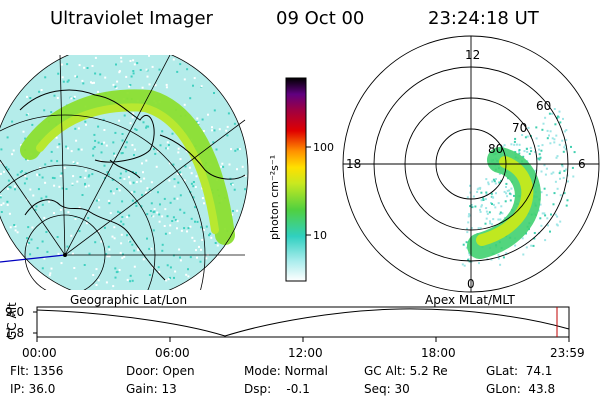  Describe the element at coordinates (277, 389) in the screenshot. I see `status-dsp: Dsp: -0.1` at that location.